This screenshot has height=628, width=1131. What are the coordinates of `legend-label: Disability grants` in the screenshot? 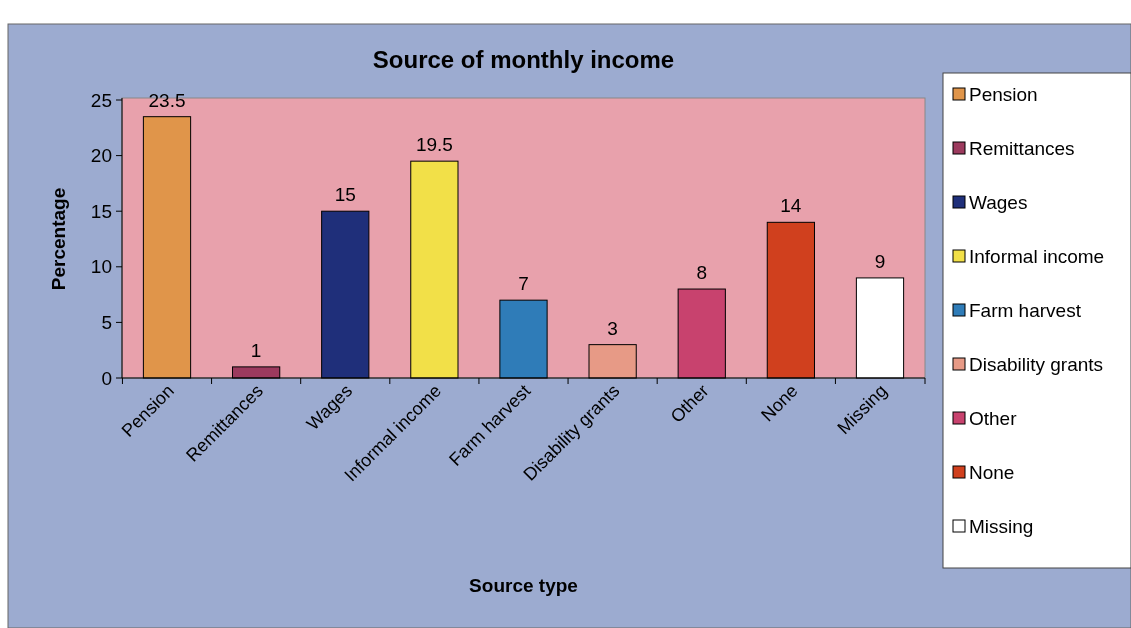 It's located at (1036, 364).